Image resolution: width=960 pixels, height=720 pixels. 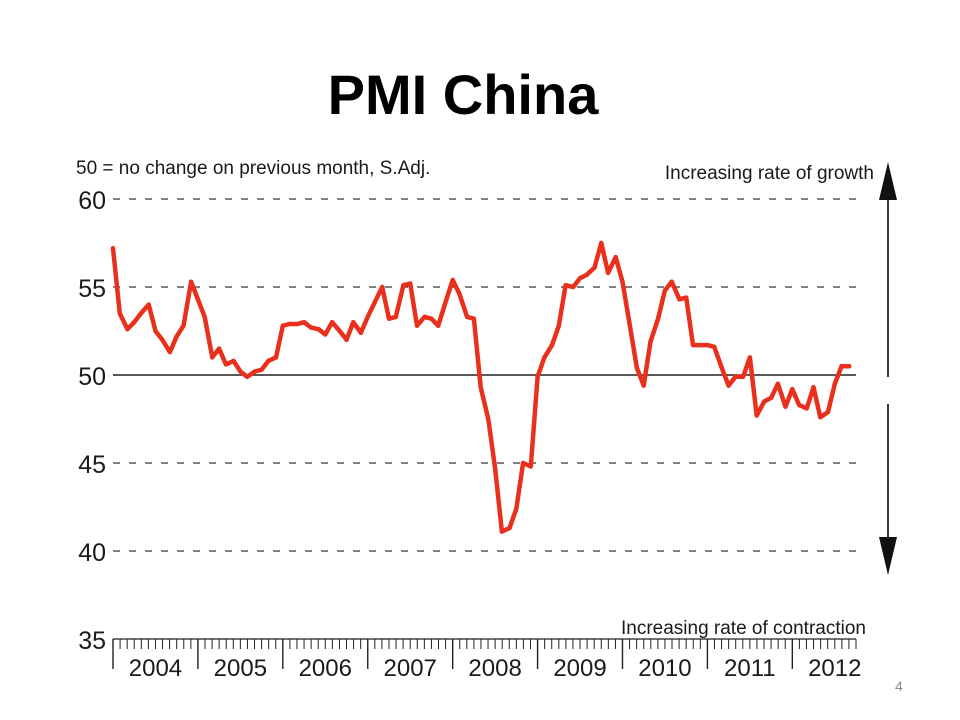 I want to click on annotation-growth: Increasing rate of growth, so click(x=769, y=173).